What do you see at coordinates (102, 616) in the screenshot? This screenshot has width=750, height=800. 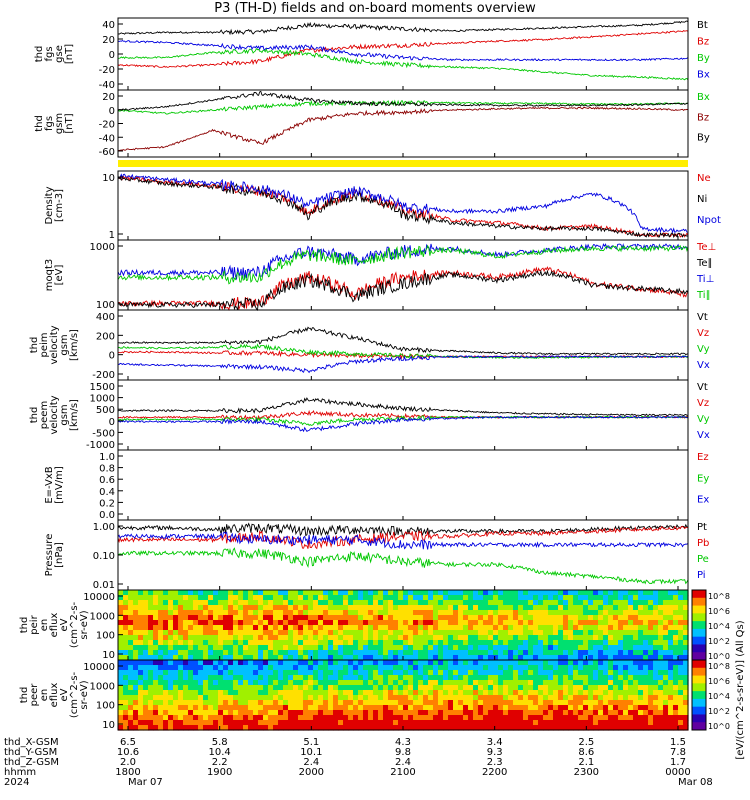 I see `y-tick-label: 1000` at bounding box center [102, 616].